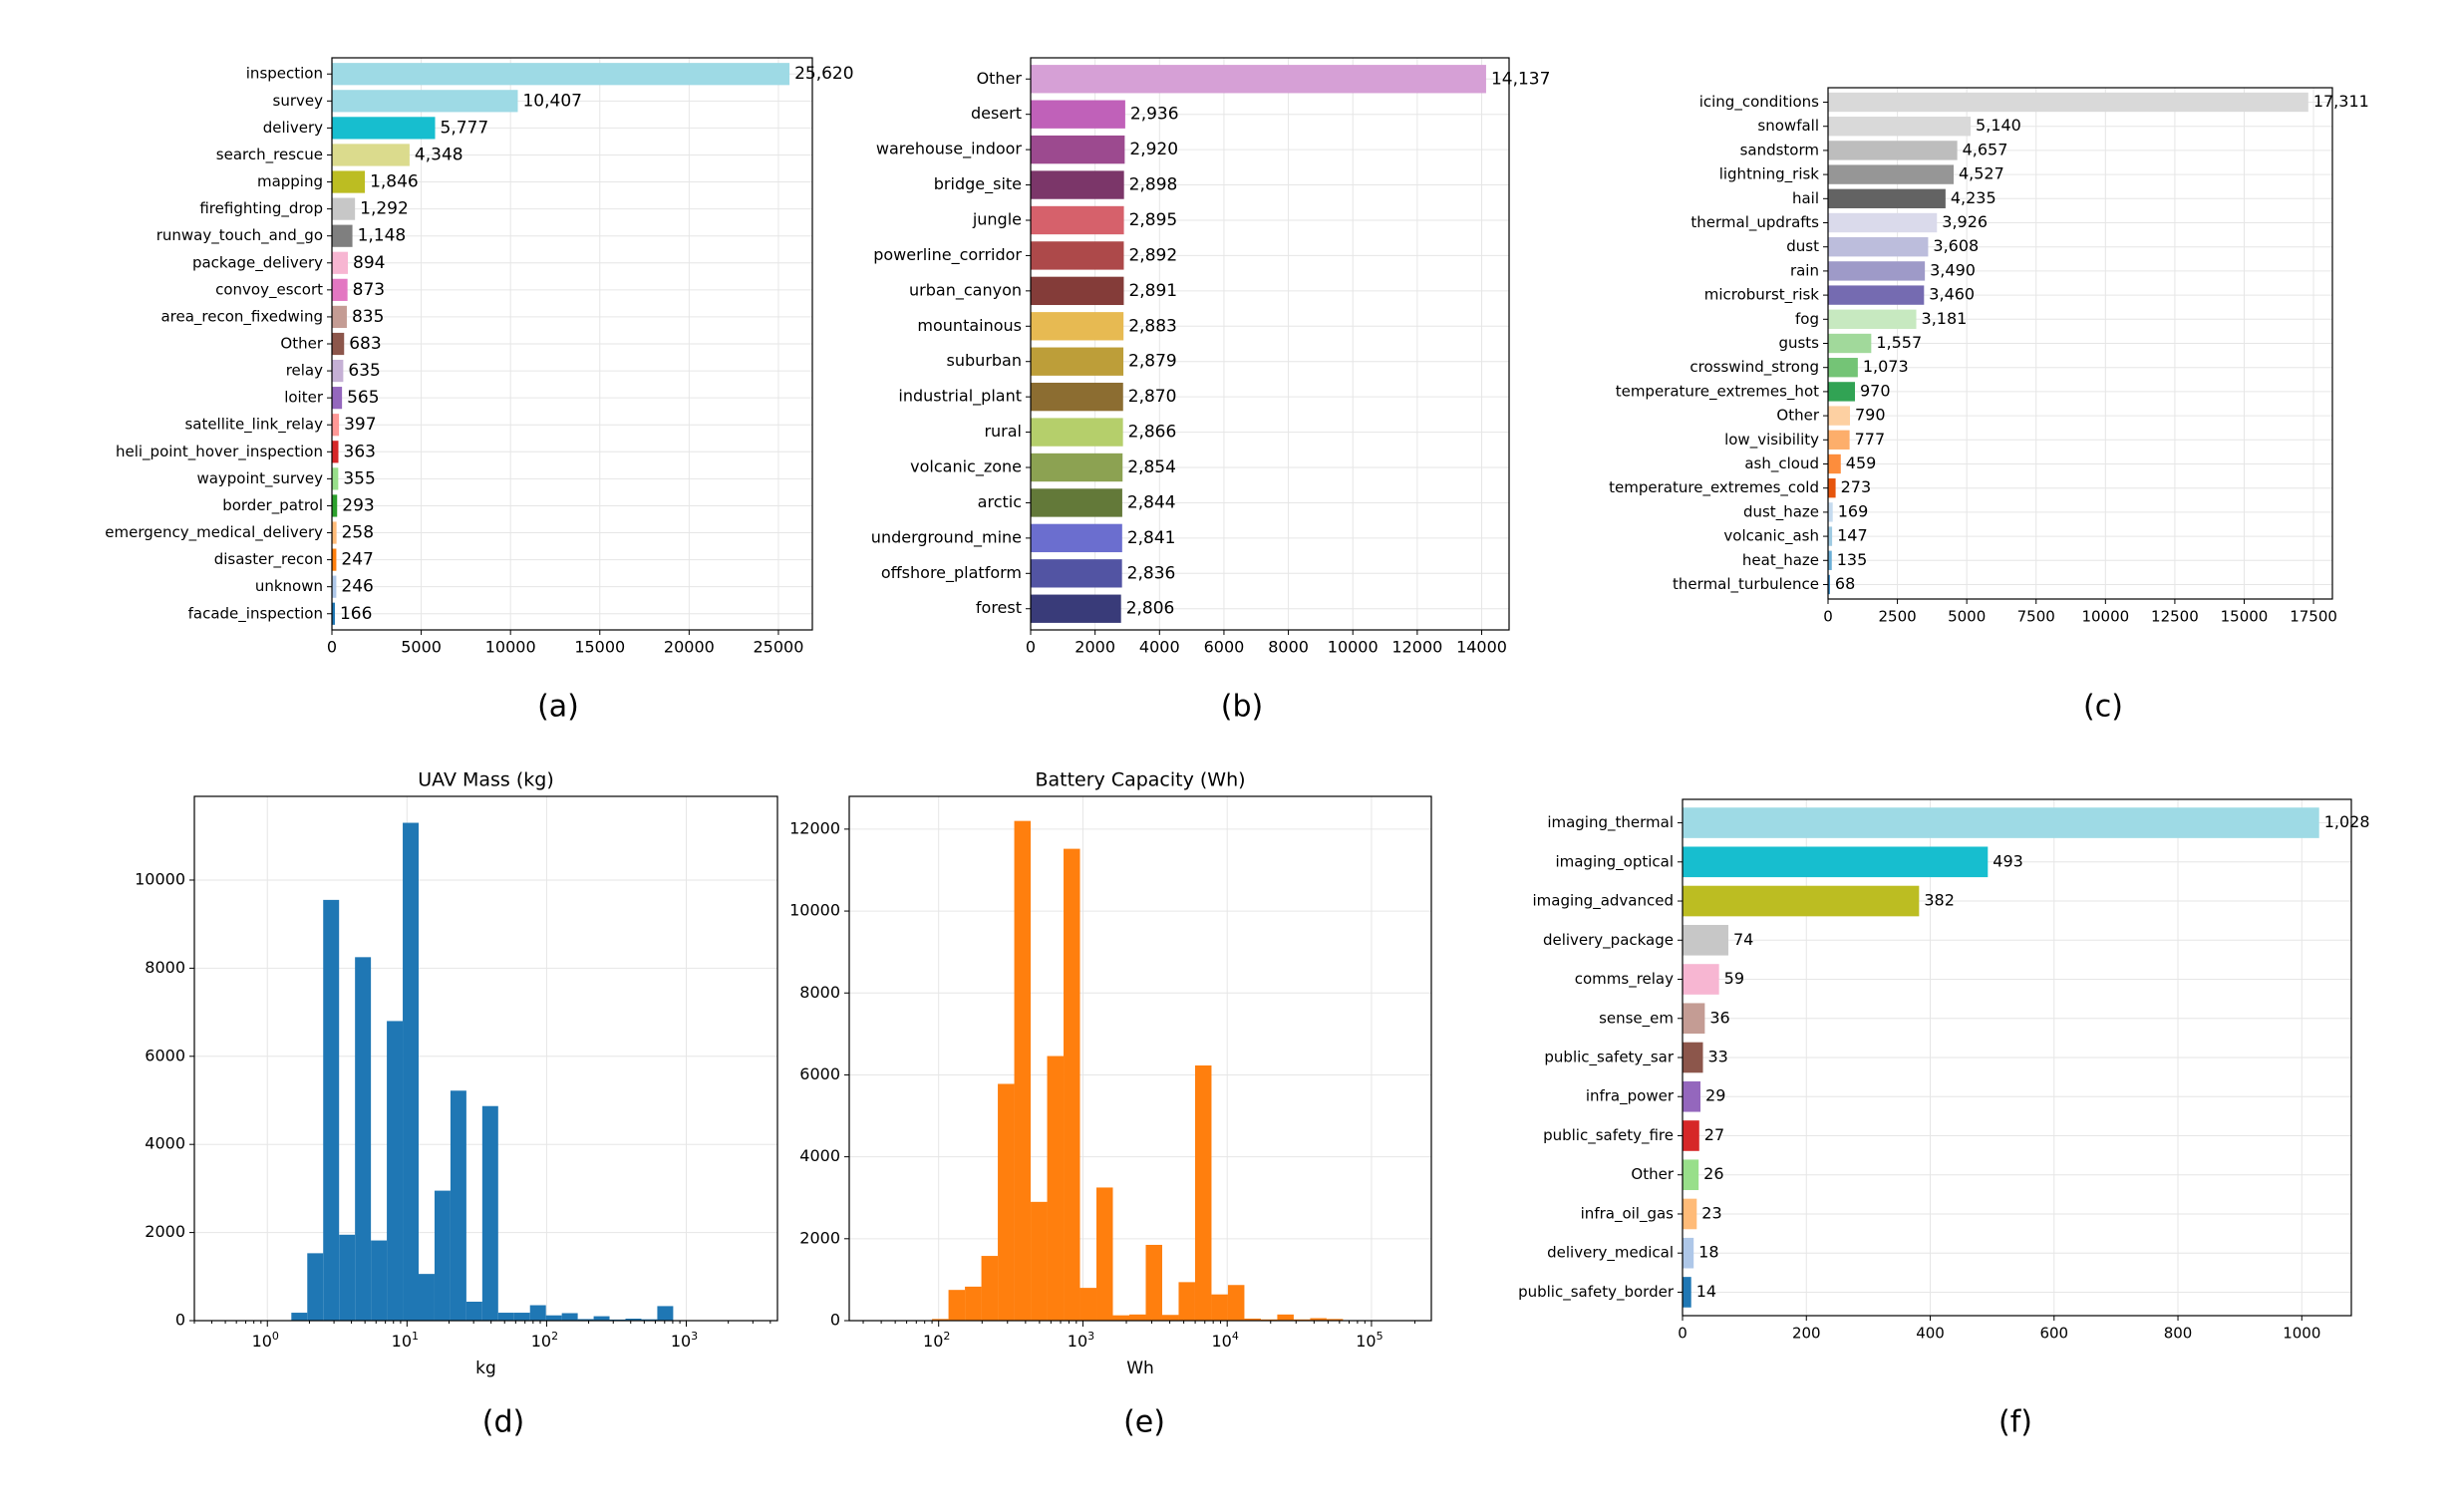 The image size is (2455, 1512). What do you see at coordinates (1981, 173) in the screenshot?
I see `value-label: 4,527` at bounding box center [1981, 173].